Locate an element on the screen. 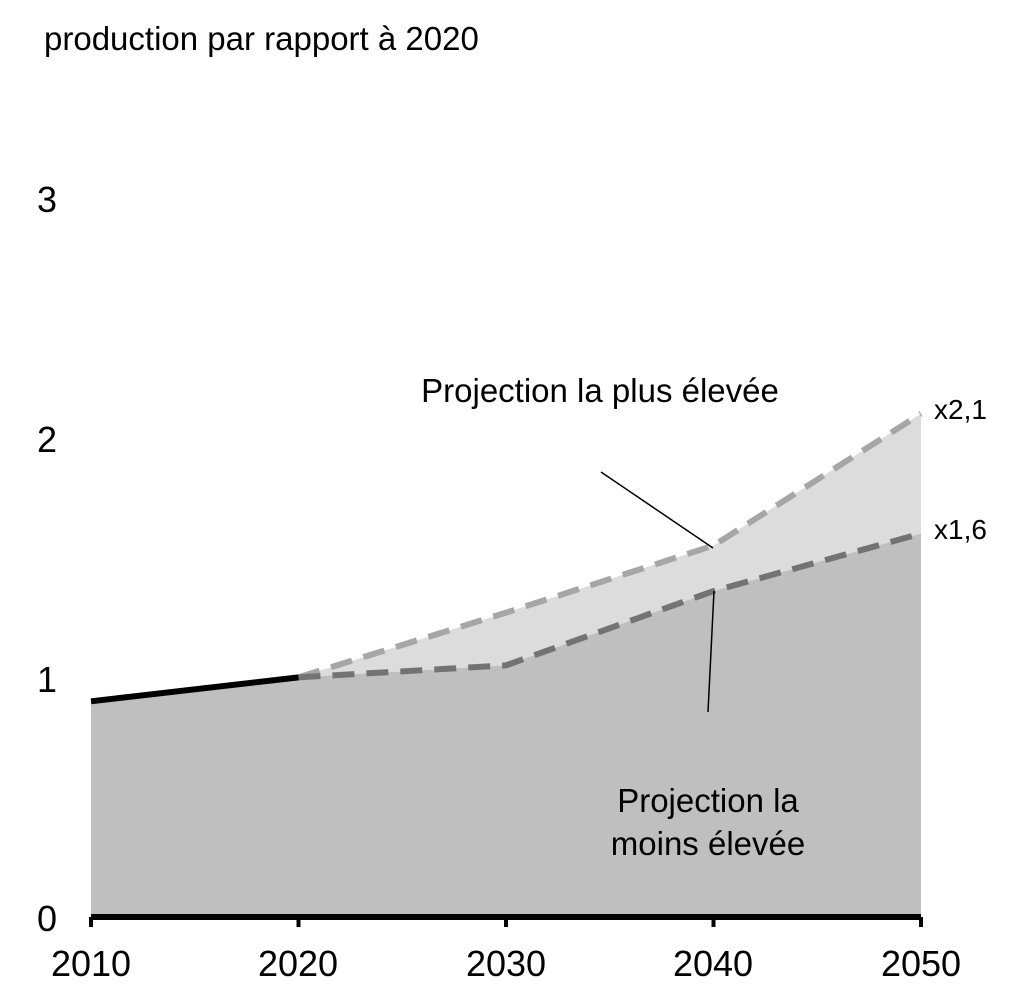  low-end-label: x1,6 is located at coordinates (960, 529).